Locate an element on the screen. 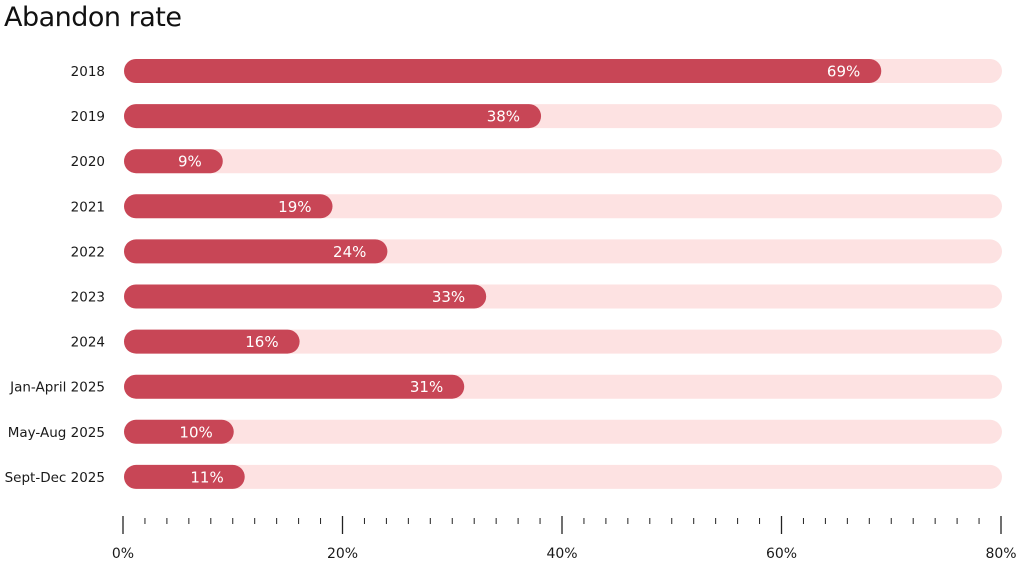 The image size is (1024, 567). value-label: 69% is located at coordinates (843, 72).